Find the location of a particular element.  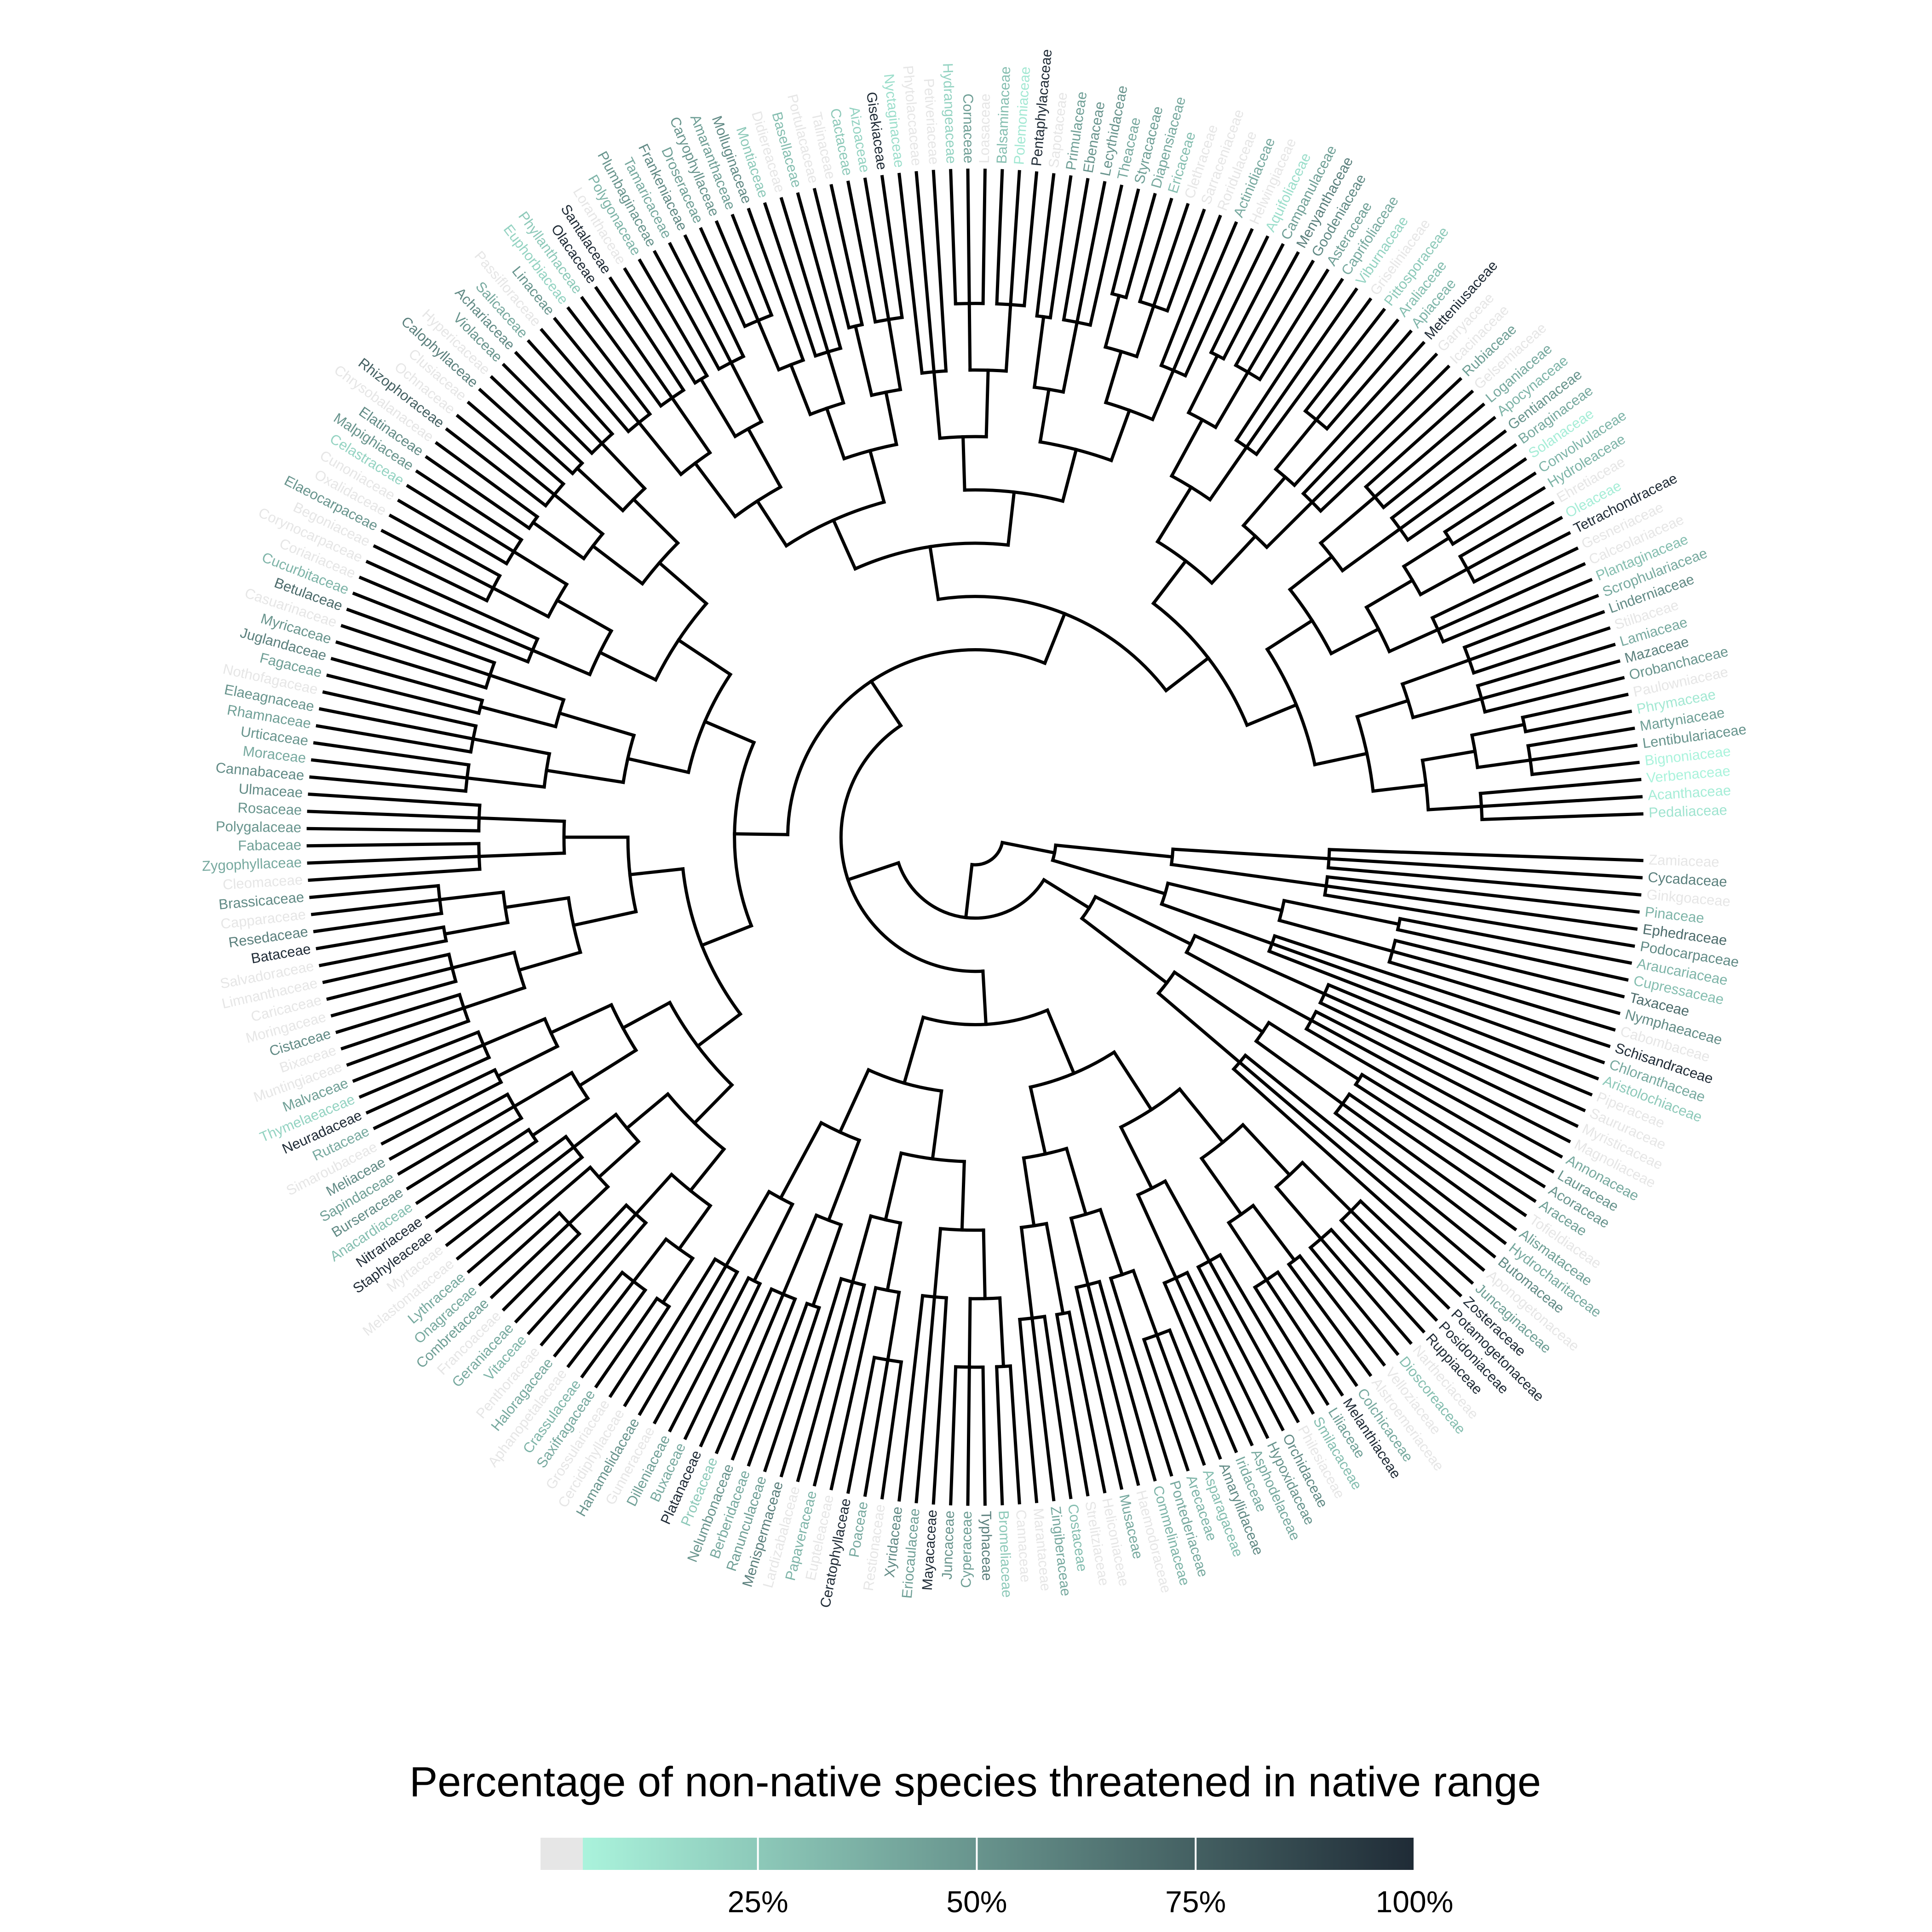

tip-label: Cornaceae is located at coordinates (968, 128).